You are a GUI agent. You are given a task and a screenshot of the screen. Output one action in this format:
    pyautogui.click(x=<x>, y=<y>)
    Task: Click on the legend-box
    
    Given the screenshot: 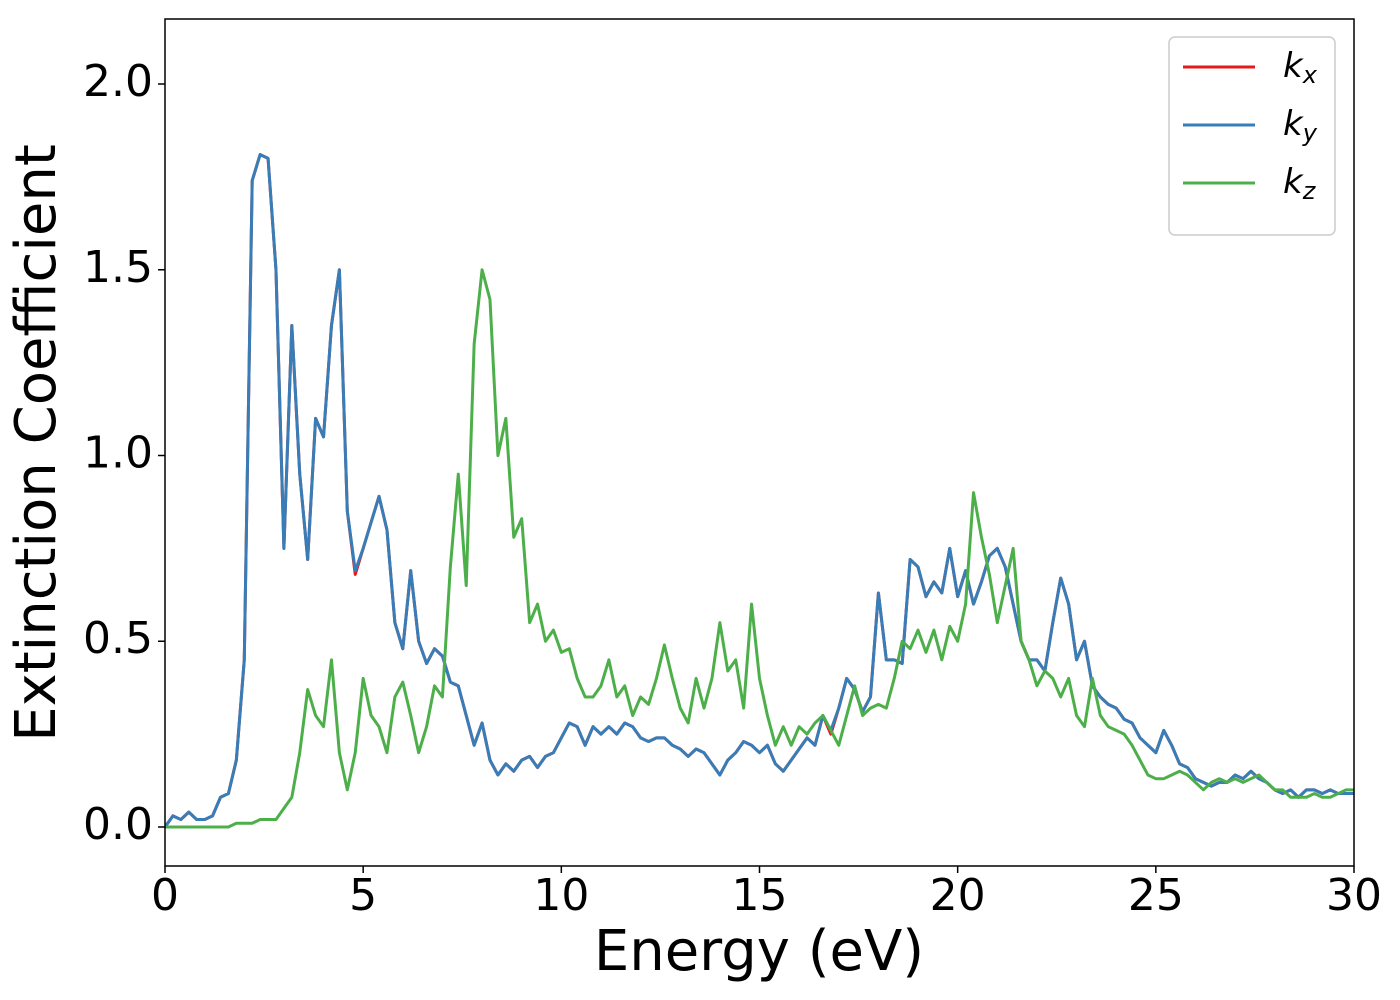 What is the action you would take?
    pyautogui.click(x=1252, y=136)
    